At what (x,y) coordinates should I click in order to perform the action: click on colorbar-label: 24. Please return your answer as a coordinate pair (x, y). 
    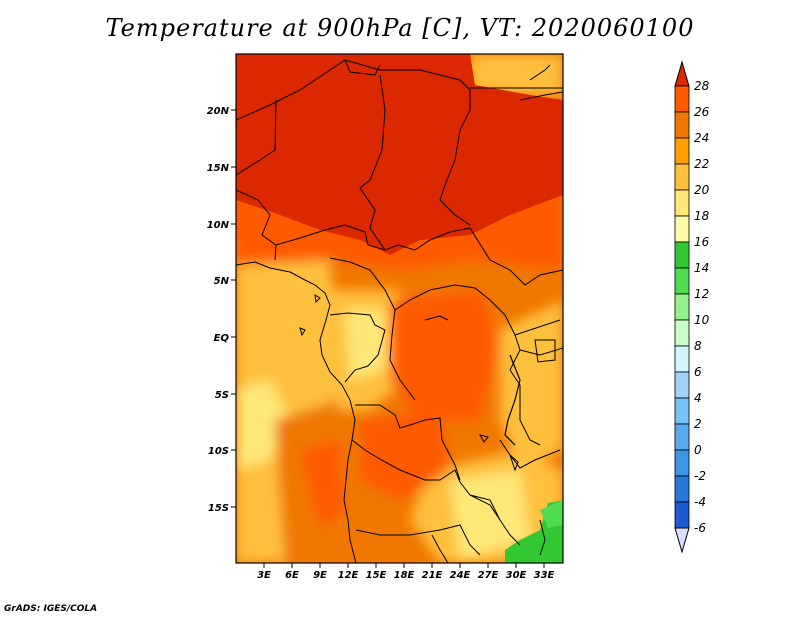
    Looking at the image, I should click on (701, 138).